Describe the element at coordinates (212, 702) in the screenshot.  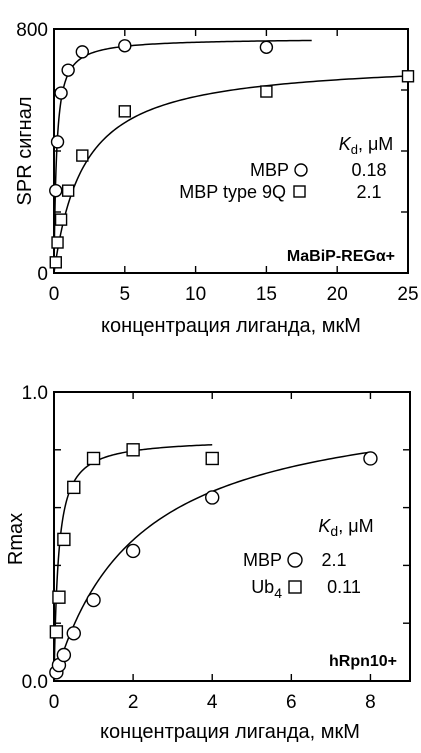
I see `bot-x-tick-label: 4` at that location.